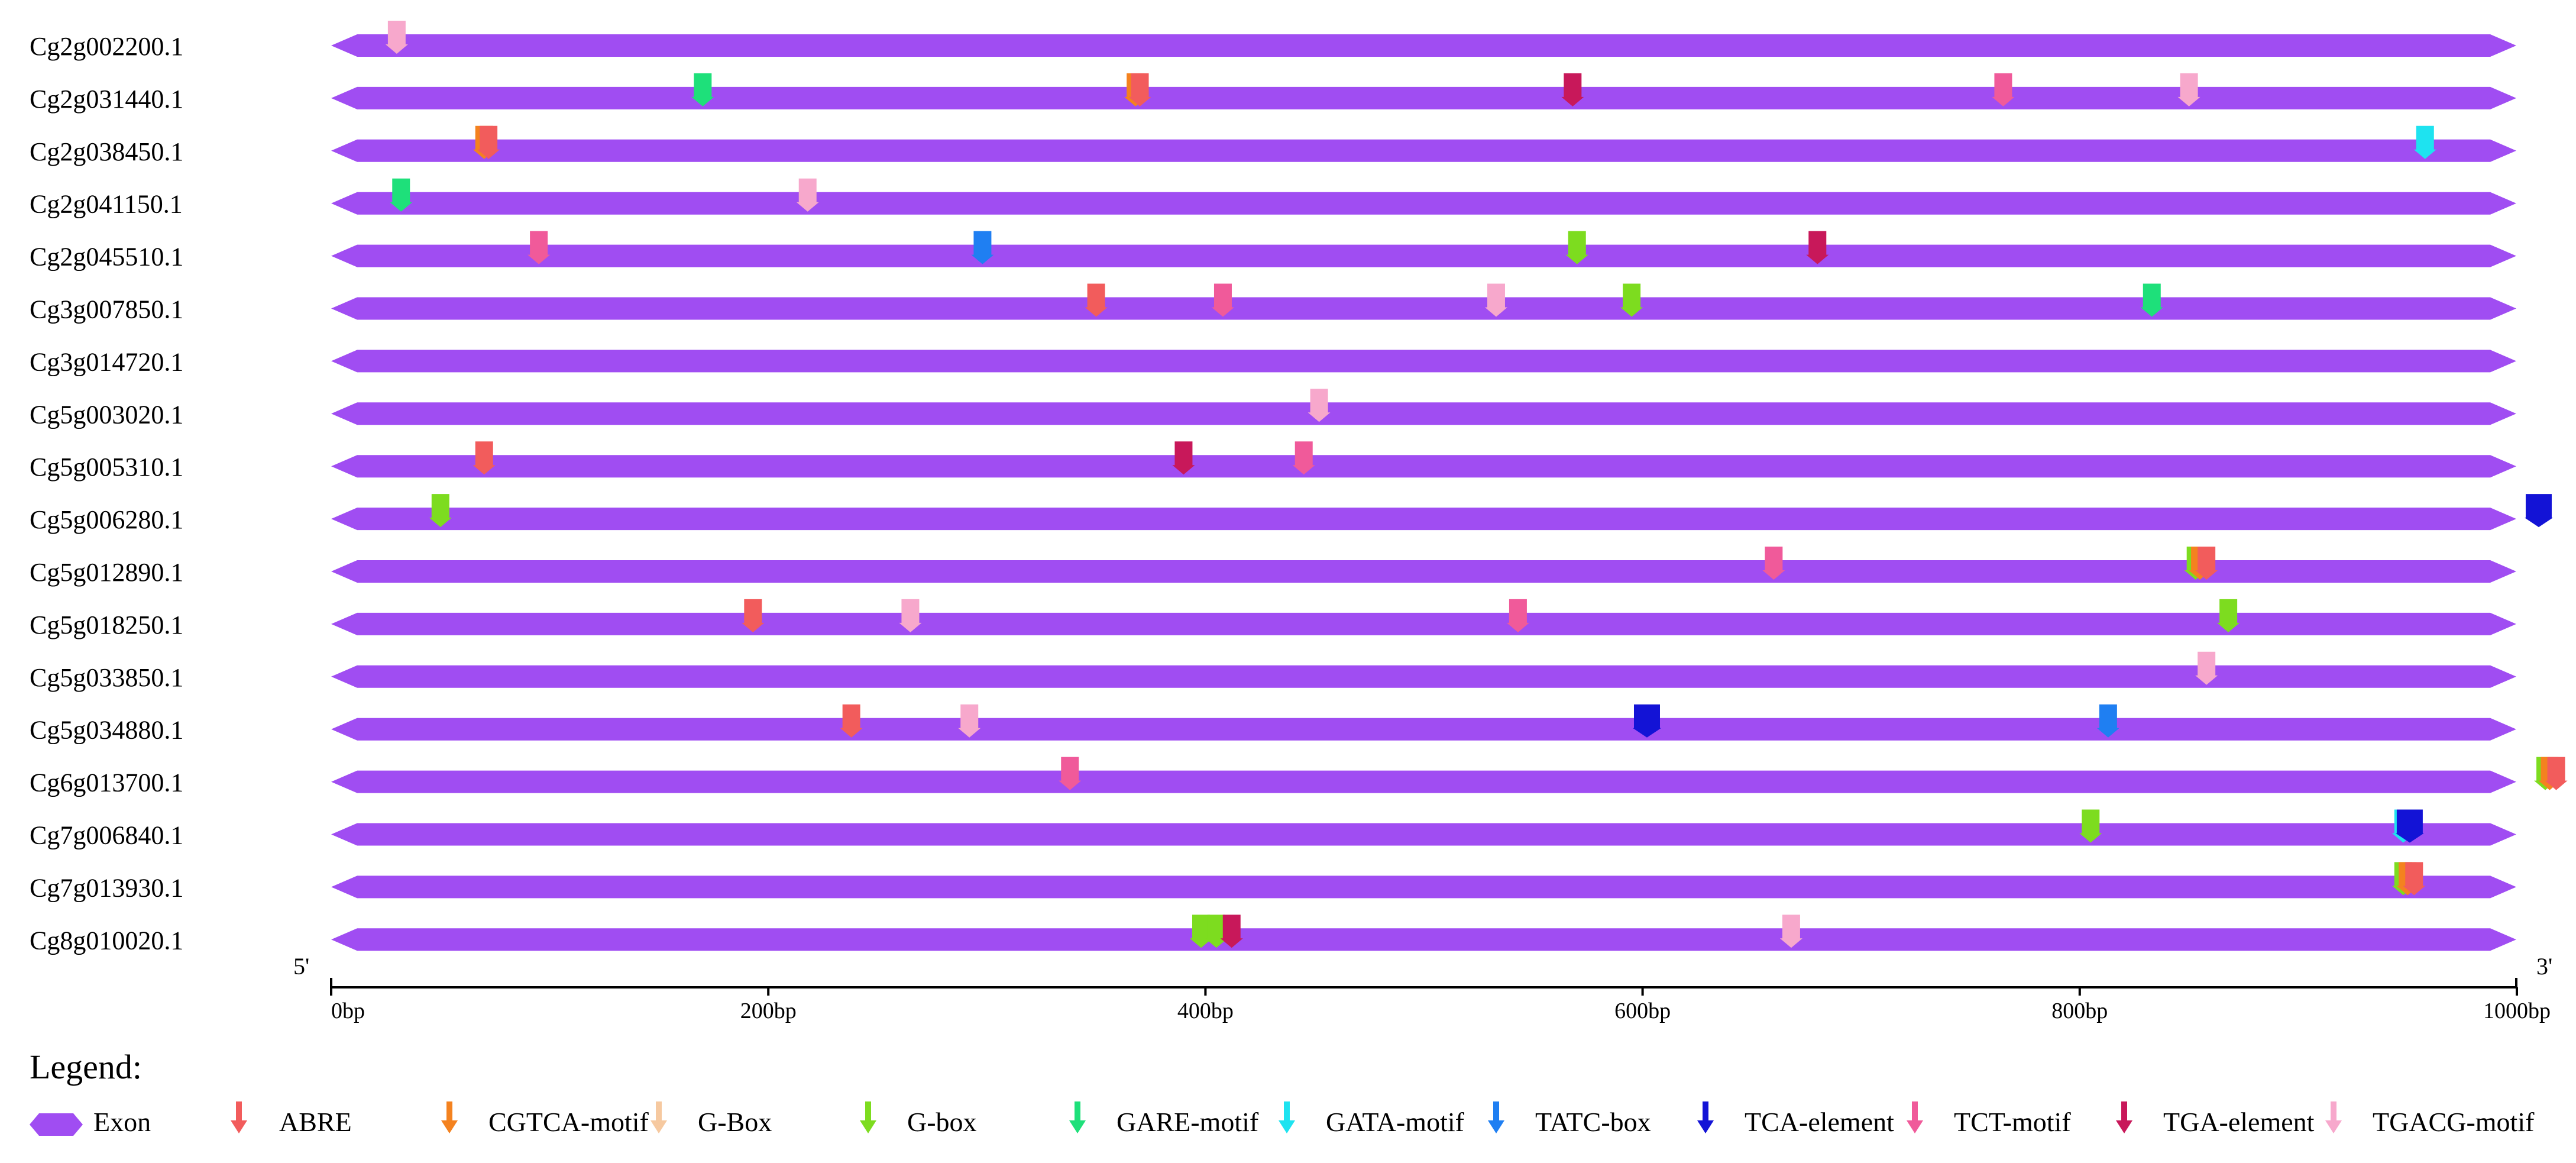 The width and height of the screenshot is (2576, 1163). What do you see at coordinates (2517, 1011) in the screenshot?
I see `axis-tick-label: 1000bp` at bounding box center [2517, 1011].